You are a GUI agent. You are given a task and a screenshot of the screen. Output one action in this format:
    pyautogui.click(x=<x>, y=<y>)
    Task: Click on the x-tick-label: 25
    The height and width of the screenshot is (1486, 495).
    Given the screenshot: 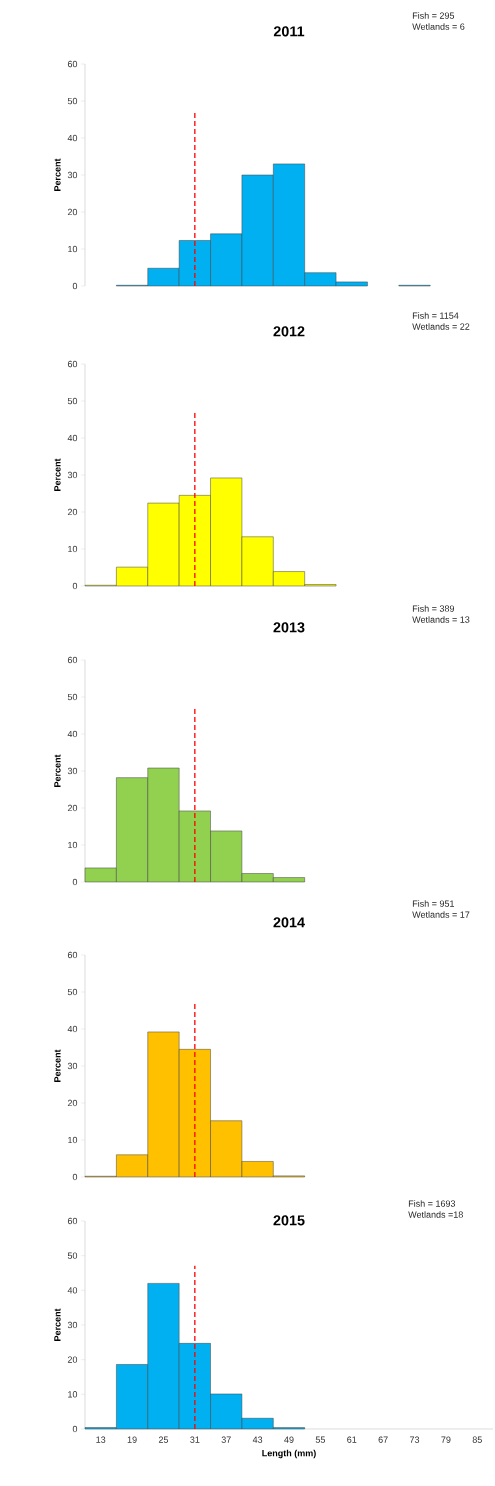 What is the action you would take?
    pyautogui.click(x=163, y=1439)
    